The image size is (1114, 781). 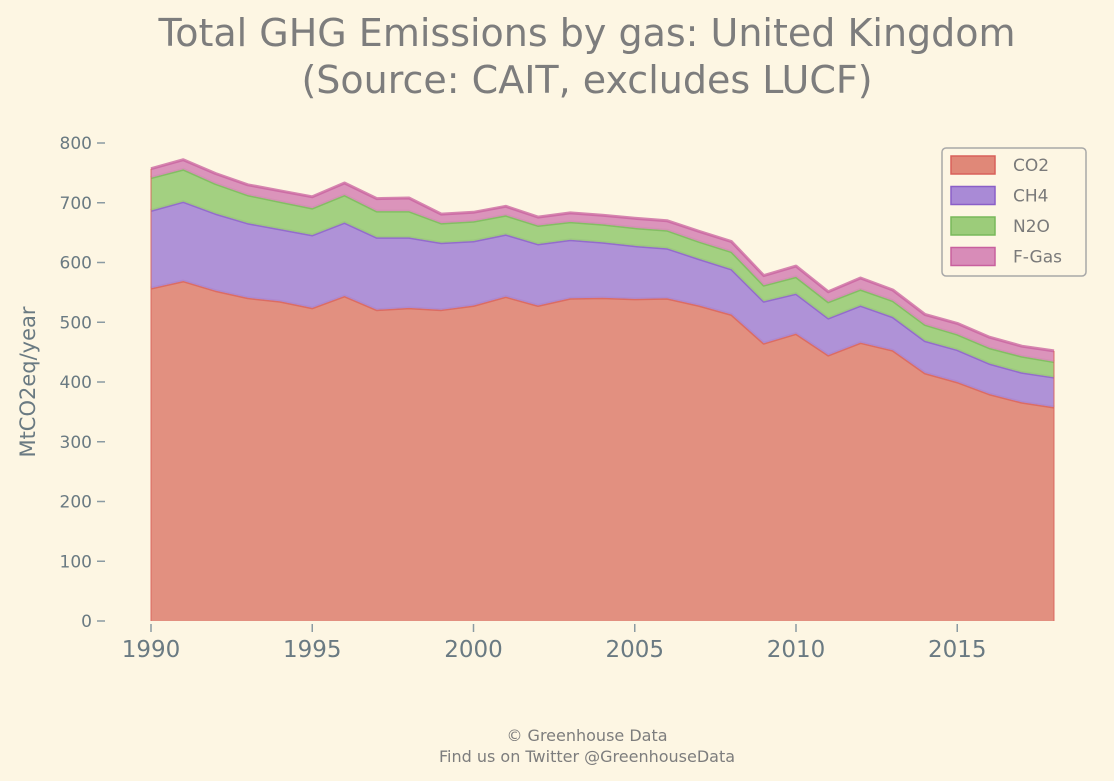 I want to click on x-axis: 1990 1995 2000 2005 2010 2015, so click(x=554, y=643).